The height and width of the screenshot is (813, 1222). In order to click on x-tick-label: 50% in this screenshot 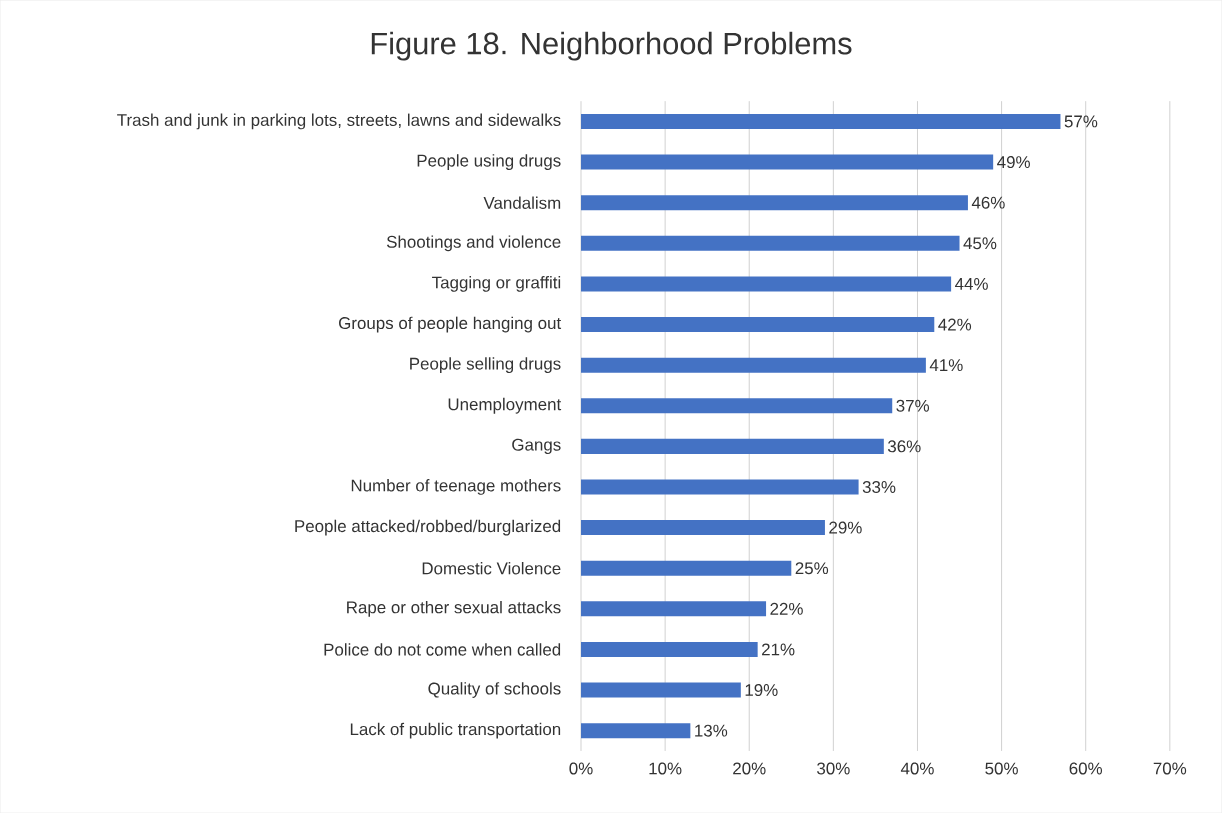, I will do `click(1001, 768)`.